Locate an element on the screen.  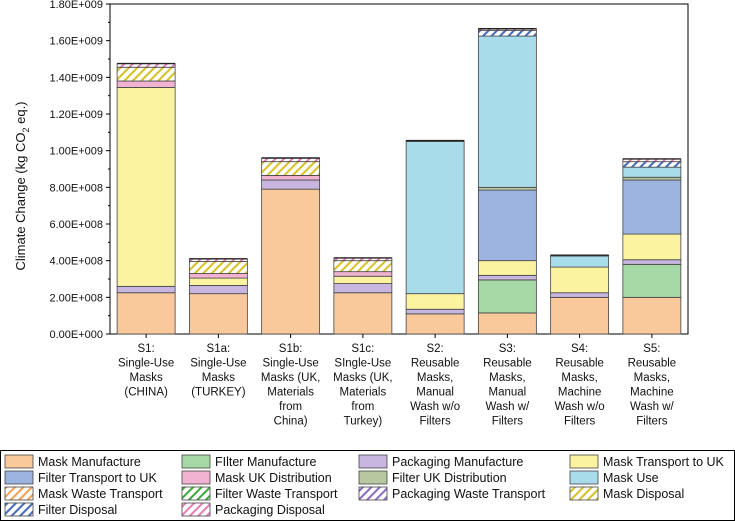
legend-label: Filter UK Distribution is located at coordinates (449, 478).